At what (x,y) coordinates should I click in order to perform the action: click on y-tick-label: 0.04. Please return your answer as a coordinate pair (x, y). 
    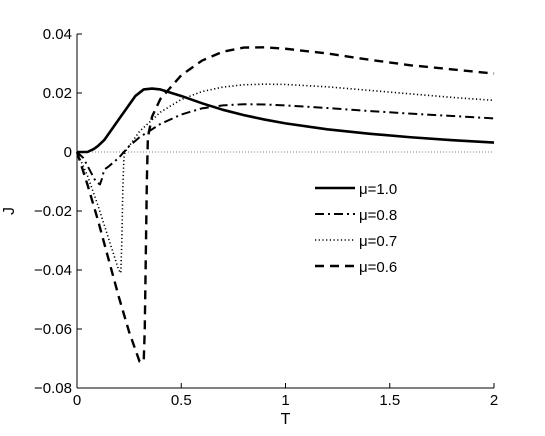
    Looking at the image, I should click on (57, 34).